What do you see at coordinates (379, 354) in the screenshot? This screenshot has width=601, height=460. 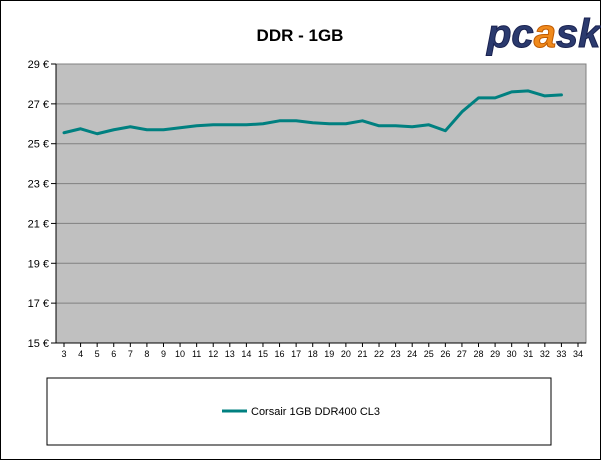 I see `x-tick-label: 22` at bounding box center [379, 354].